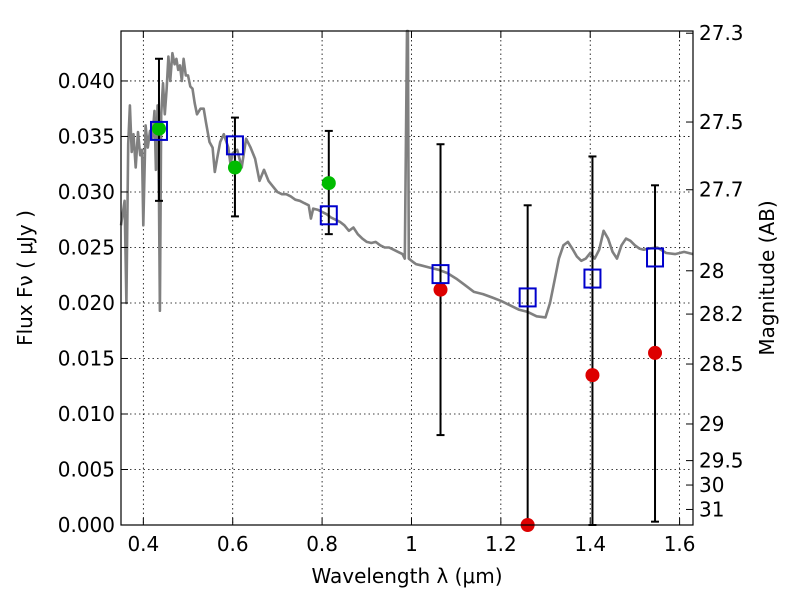 Image resolution: width=800 pixels, height=600 pixels. What do you see at coordinates (86, 247) in the screenshot?
I see `y-tick-label: 0.025` at bounding box center [86, 247].